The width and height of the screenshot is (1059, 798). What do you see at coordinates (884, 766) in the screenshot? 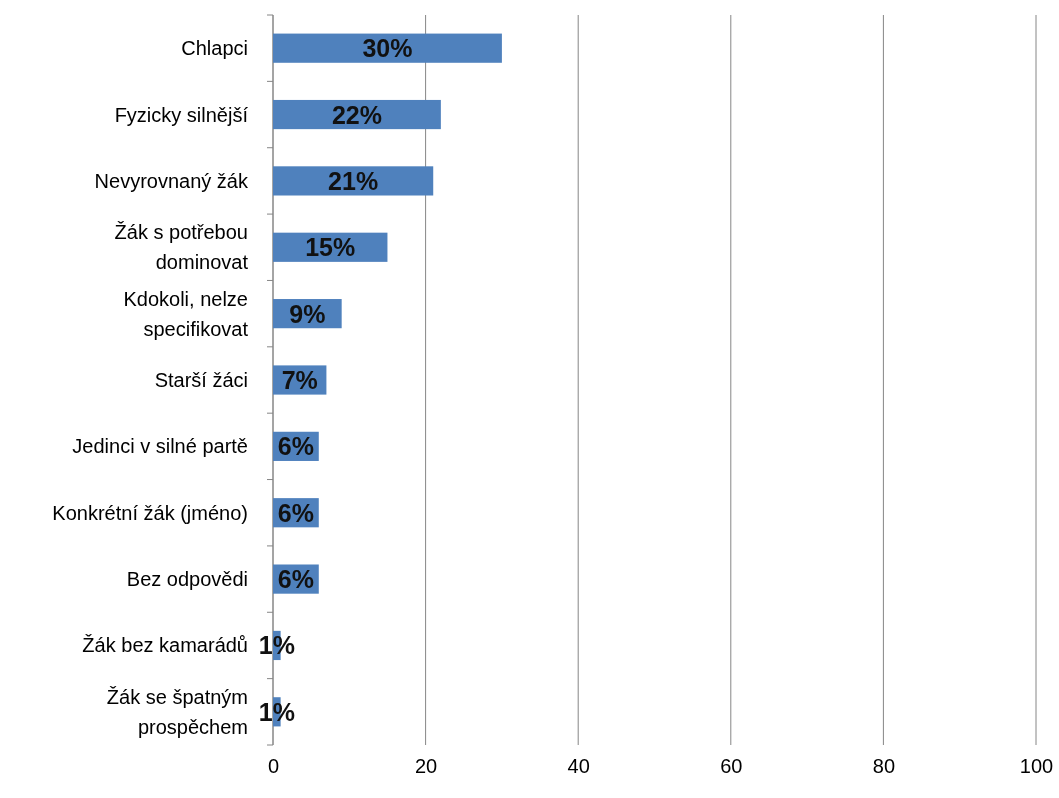
I see `x-tick-label: 80` at bounding box center [884, 766].